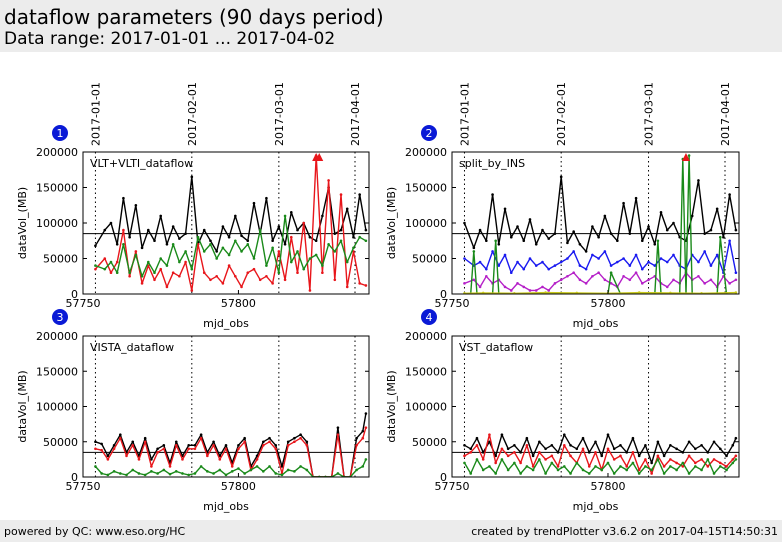  I want to click on y-tick-label: 50000, so click(60, 259).